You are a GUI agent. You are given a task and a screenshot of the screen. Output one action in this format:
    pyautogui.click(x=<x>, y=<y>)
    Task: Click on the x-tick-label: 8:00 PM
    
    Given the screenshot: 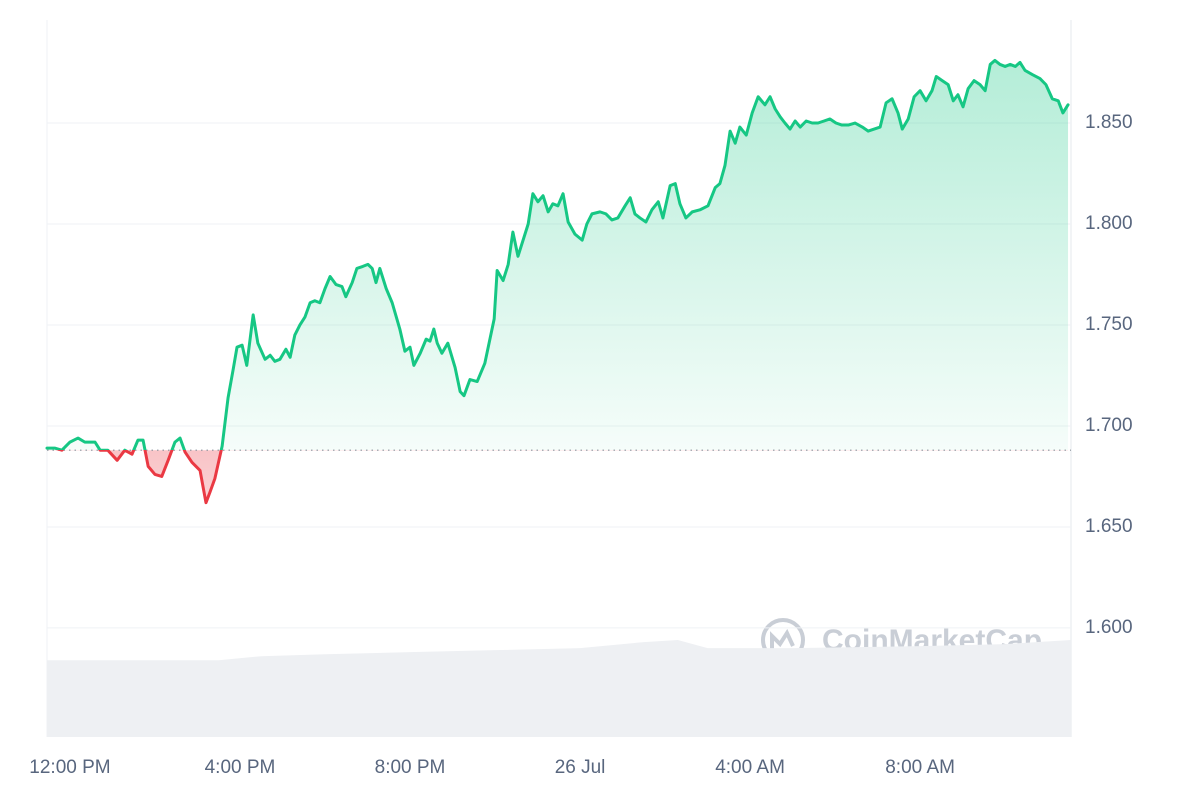 What is the action you would take?
    pyautogui.click(x=410, y=767)
    